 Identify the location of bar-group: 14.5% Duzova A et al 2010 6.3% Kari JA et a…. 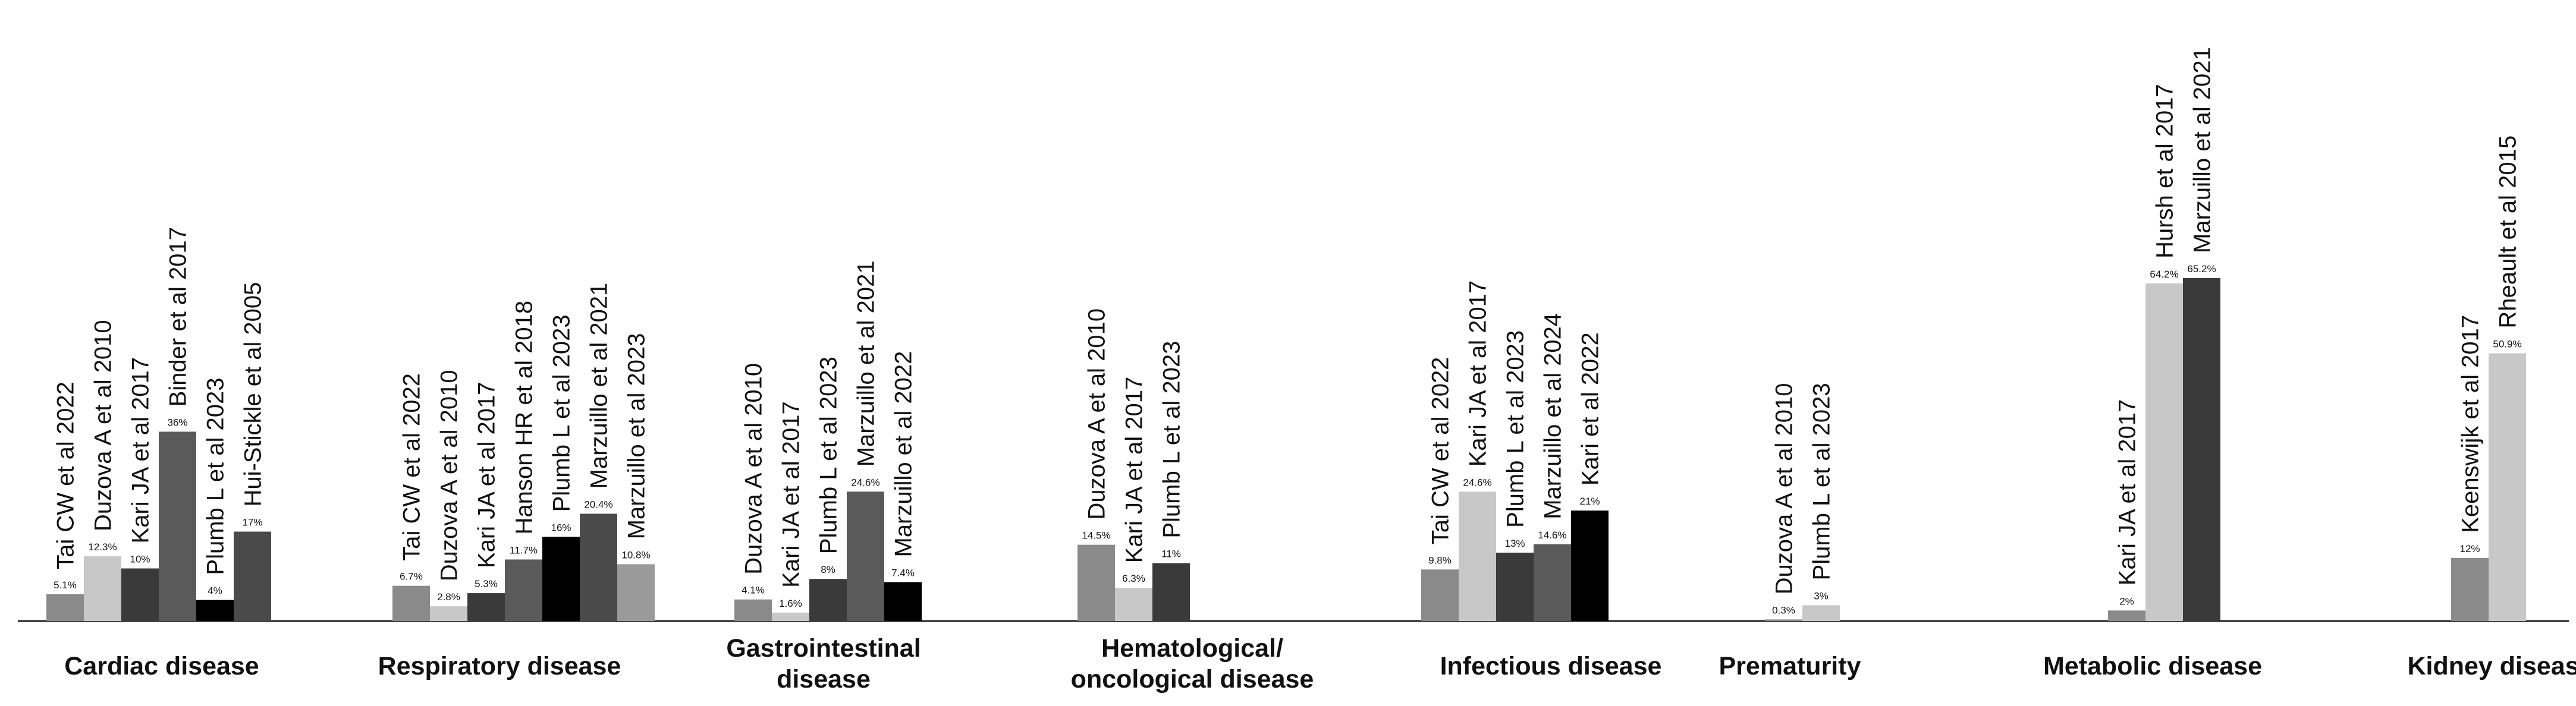
(1192, 501).